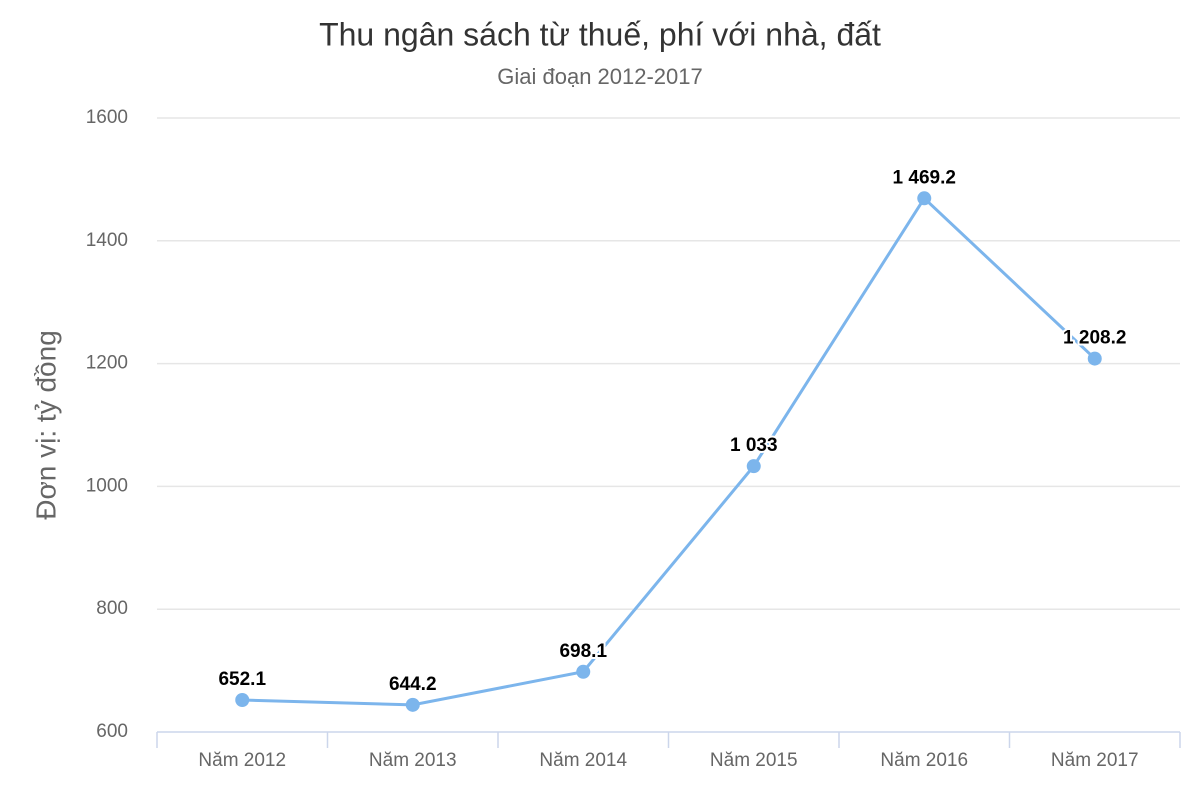 The height and width of the screenshot is (800, 1200). What do you see at coordinates (600, 34) in the screenshot?
I see `chart-title: Thu ngân sách từ thuế, phí với nhà, đất` at bounding box center [600, 34].